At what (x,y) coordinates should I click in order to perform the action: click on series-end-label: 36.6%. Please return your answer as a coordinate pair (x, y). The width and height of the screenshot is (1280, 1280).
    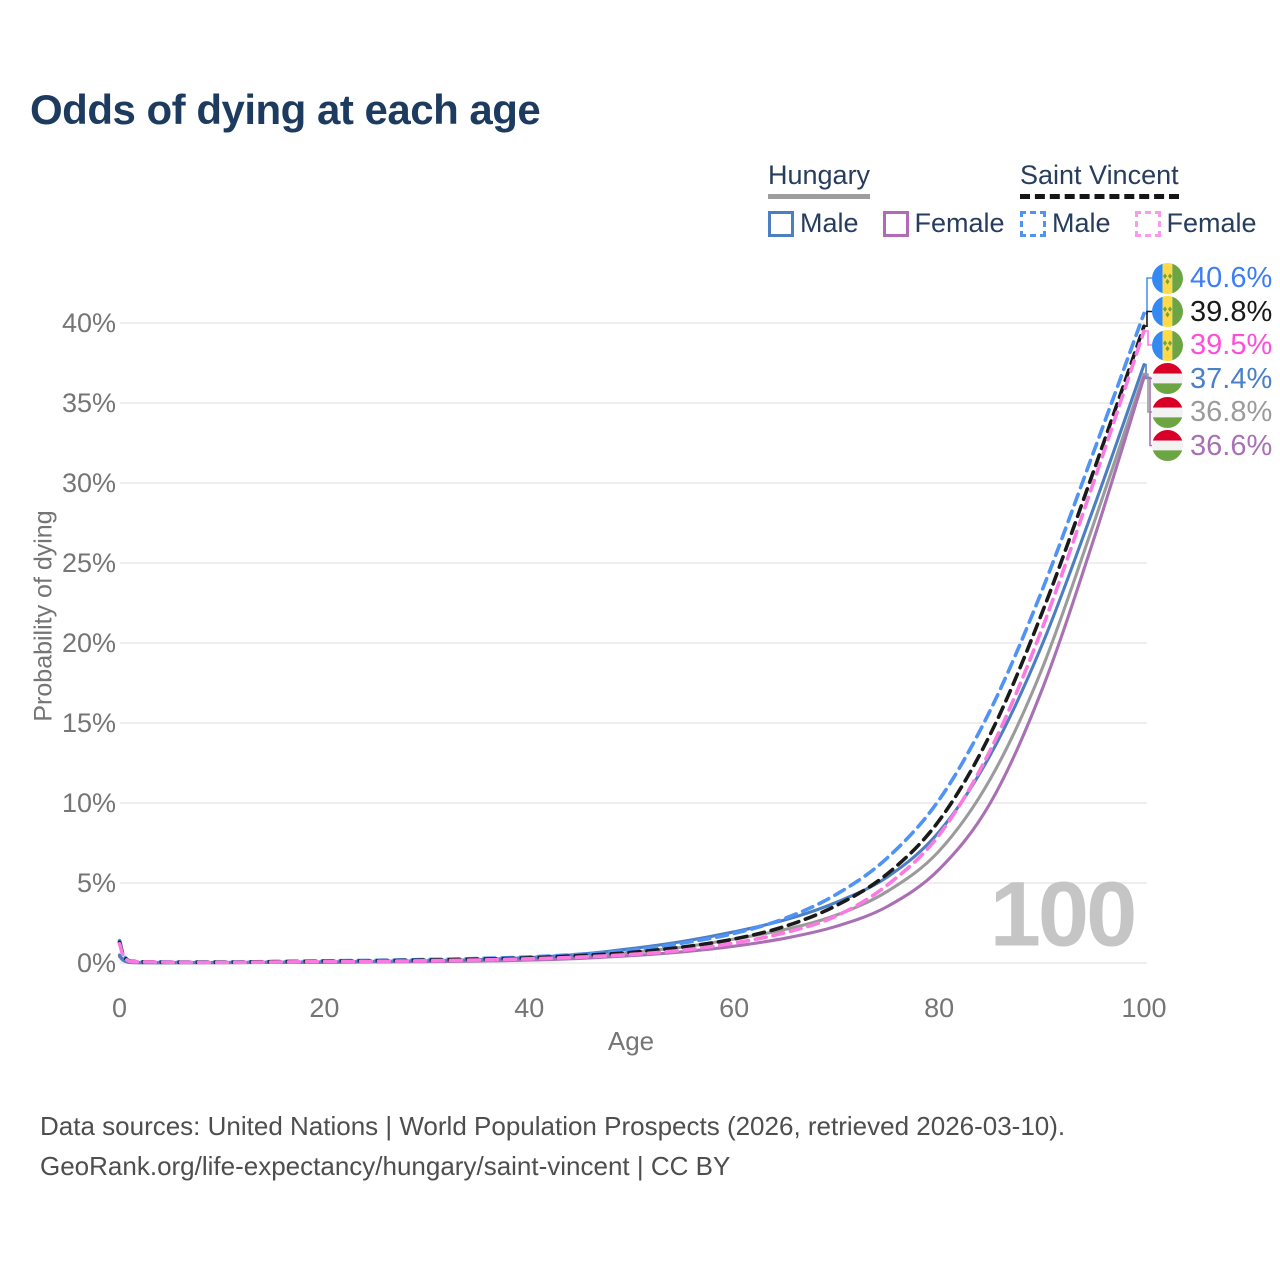
    Looking at the image, I should click on (1212, 446).